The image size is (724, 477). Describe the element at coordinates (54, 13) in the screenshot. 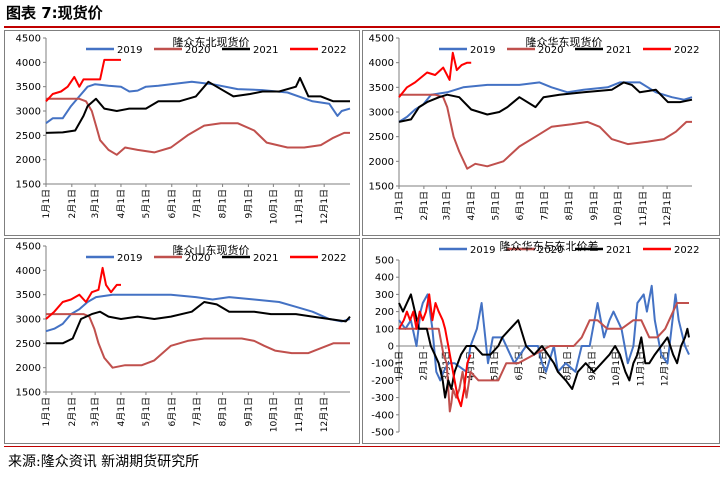

I see `figure-title: 图表 7:现货价` at that location.